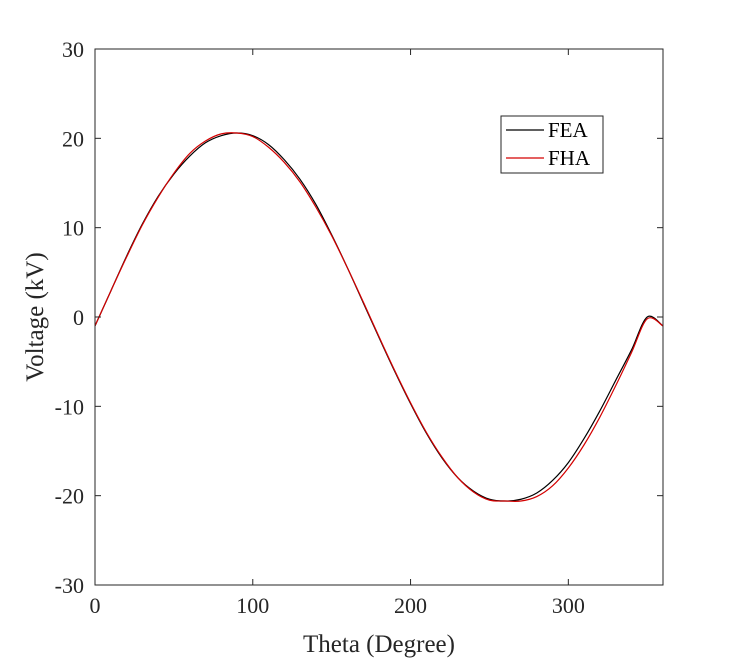 The height and width of the screenshot is (660, 735). What do you see at coordinates (69, 406) in the screenshot?
I see `y-tick-label: -10` at bounding box center [69, 406].